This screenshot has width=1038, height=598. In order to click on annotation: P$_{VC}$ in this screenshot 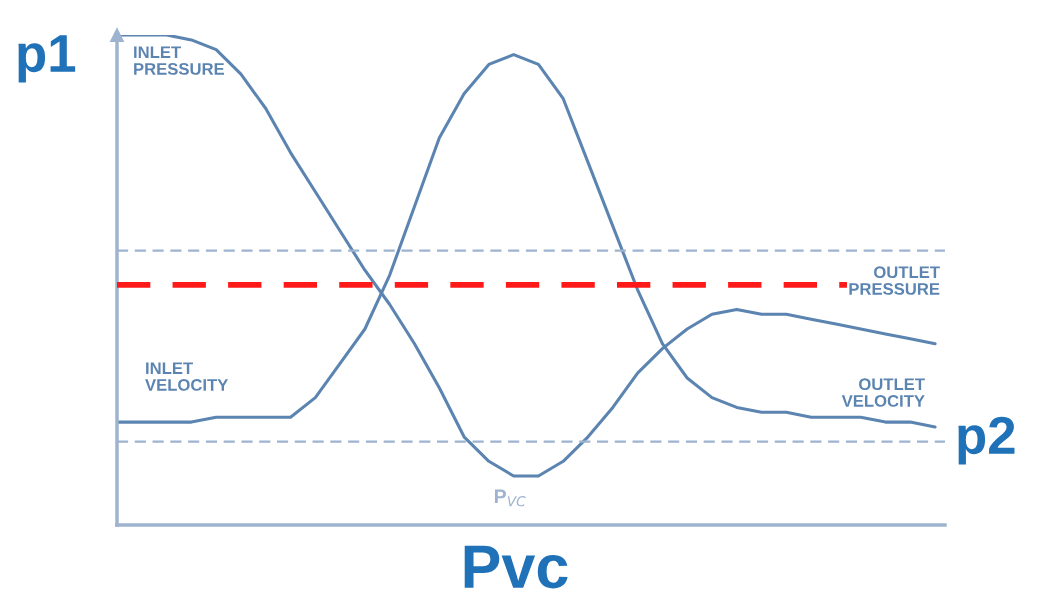, I will do `click(510, 498)`.